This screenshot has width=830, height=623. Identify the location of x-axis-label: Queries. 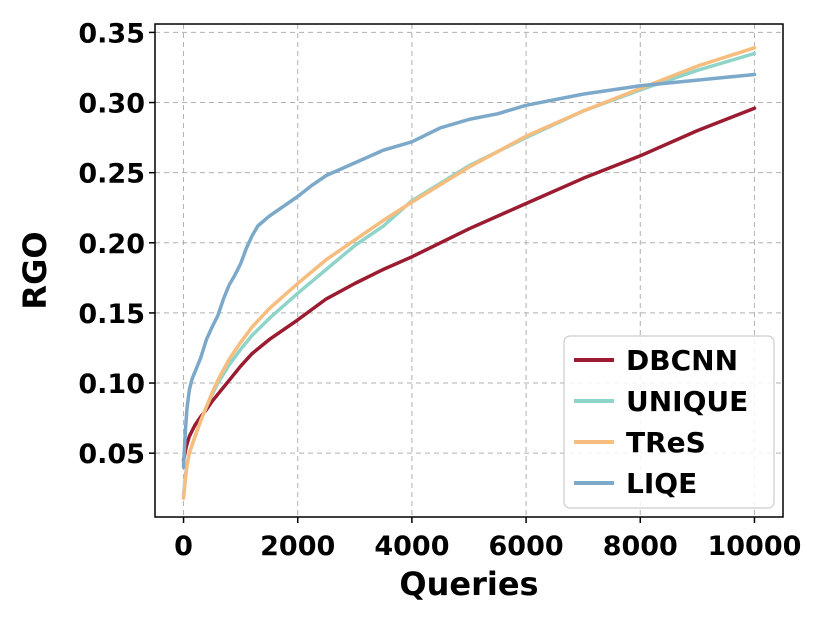
(468, 584).